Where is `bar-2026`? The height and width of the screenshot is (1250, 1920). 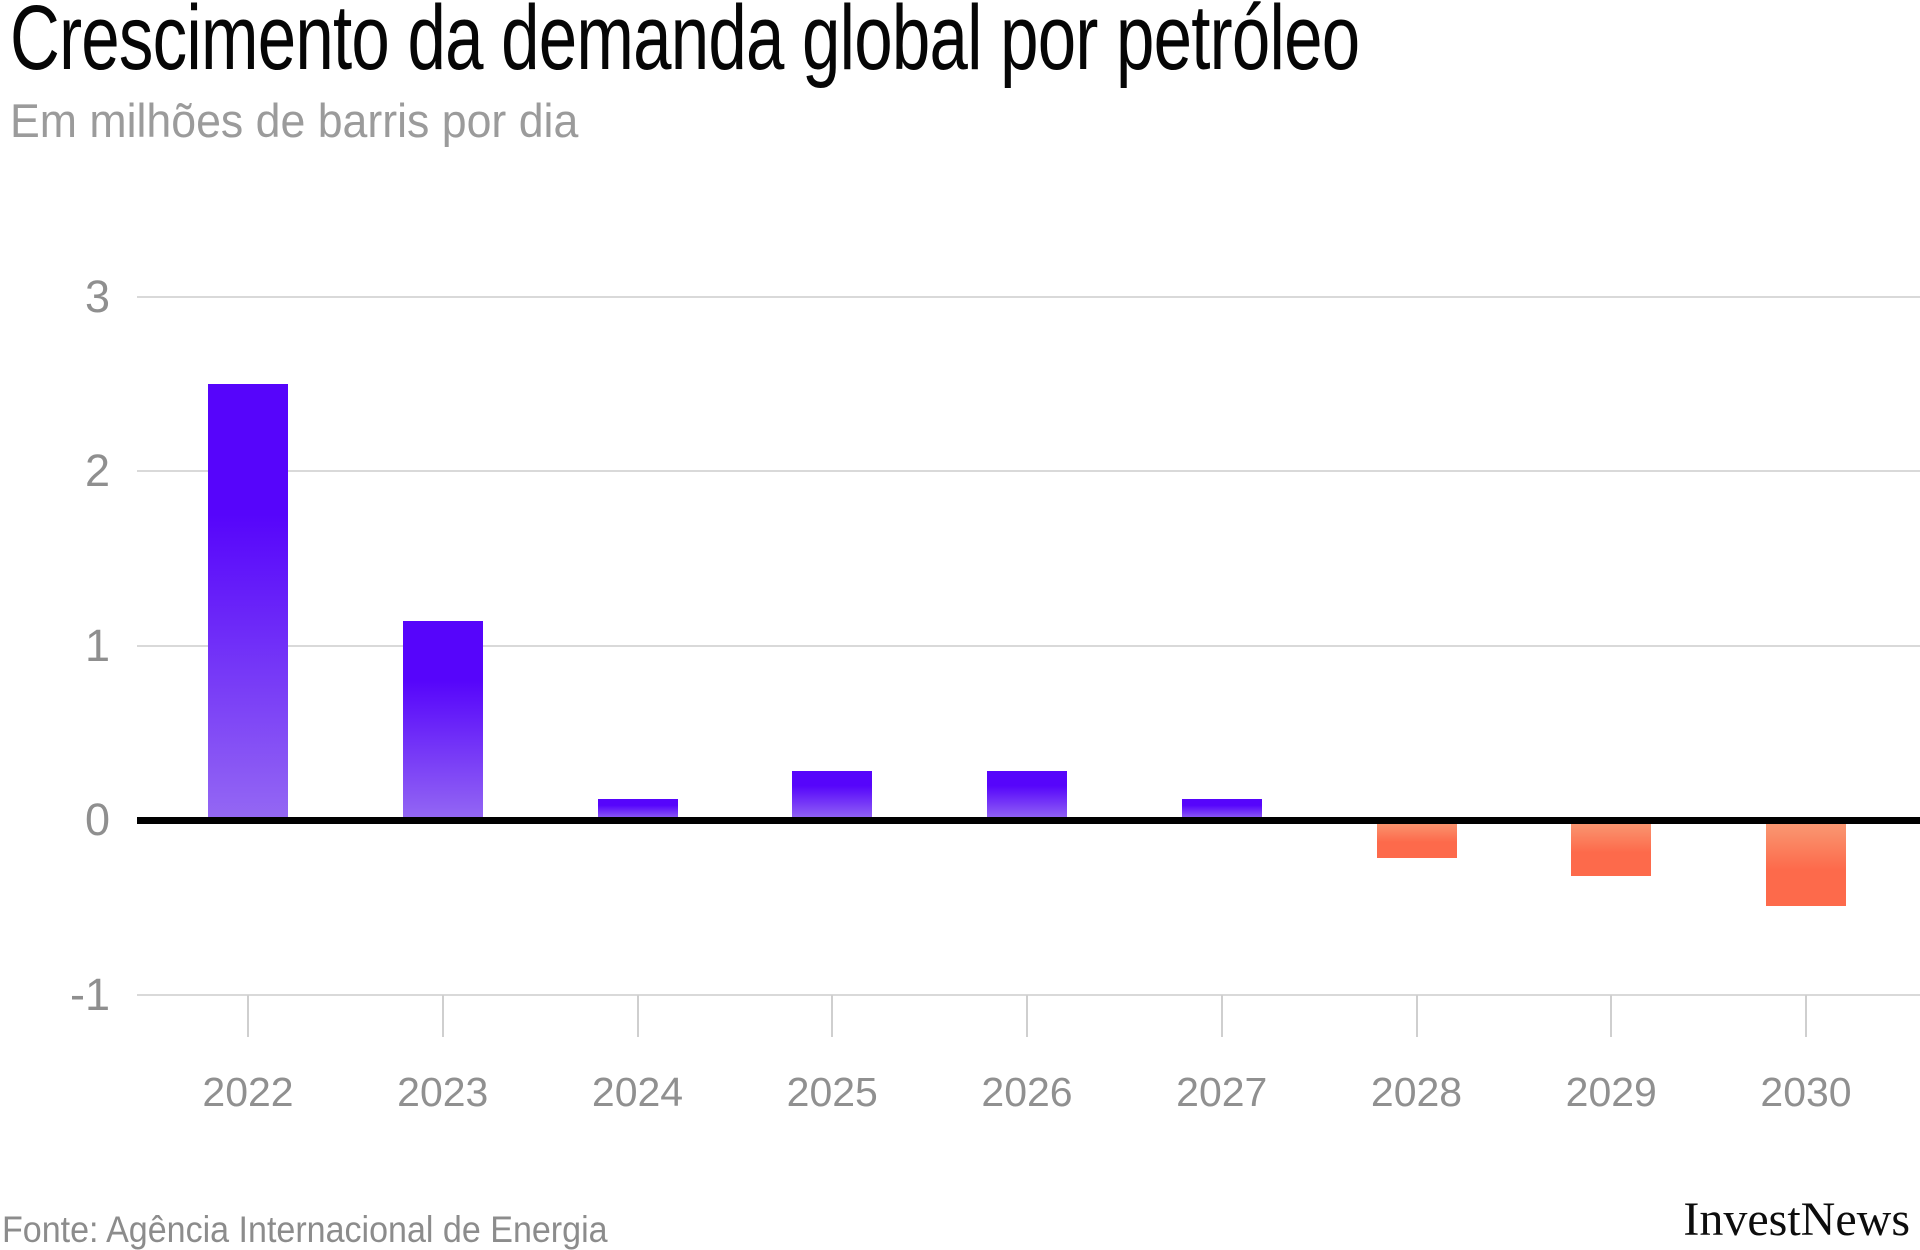
bar-2026 is located at coordinates (1027, 795).